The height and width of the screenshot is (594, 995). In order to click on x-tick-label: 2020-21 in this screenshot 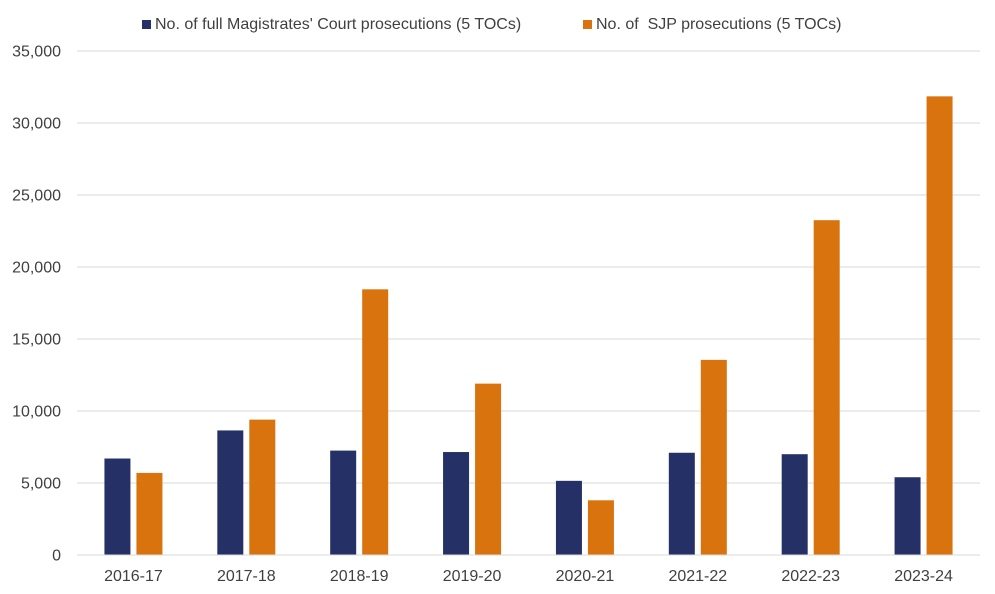, I will do `click(585, 576)`.